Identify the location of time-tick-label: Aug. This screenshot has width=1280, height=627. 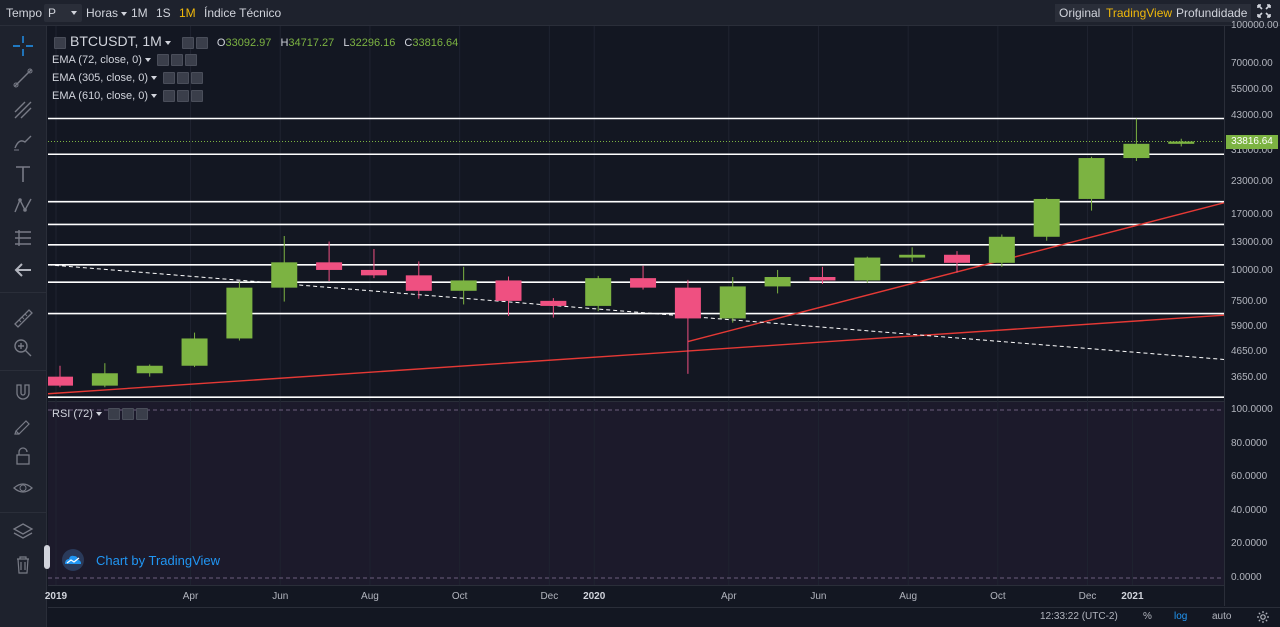
(370, 596).